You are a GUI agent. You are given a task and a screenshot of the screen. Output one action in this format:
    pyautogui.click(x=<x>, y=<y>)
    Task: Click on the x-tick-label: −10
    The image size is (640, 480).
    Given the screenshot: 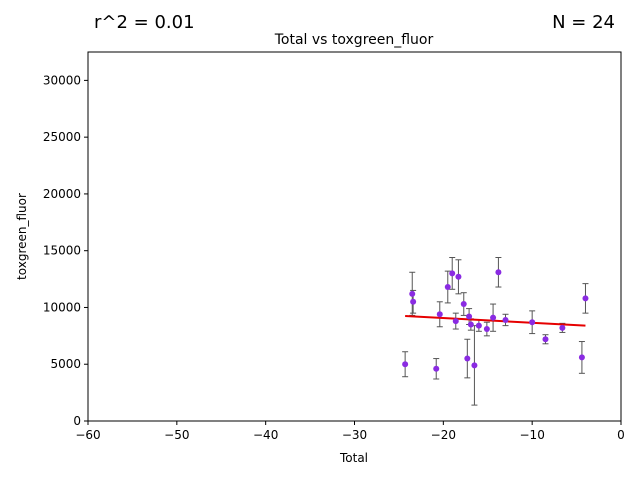 What is the action you would take?
    pyautogui.click(x=532, y=435)
    